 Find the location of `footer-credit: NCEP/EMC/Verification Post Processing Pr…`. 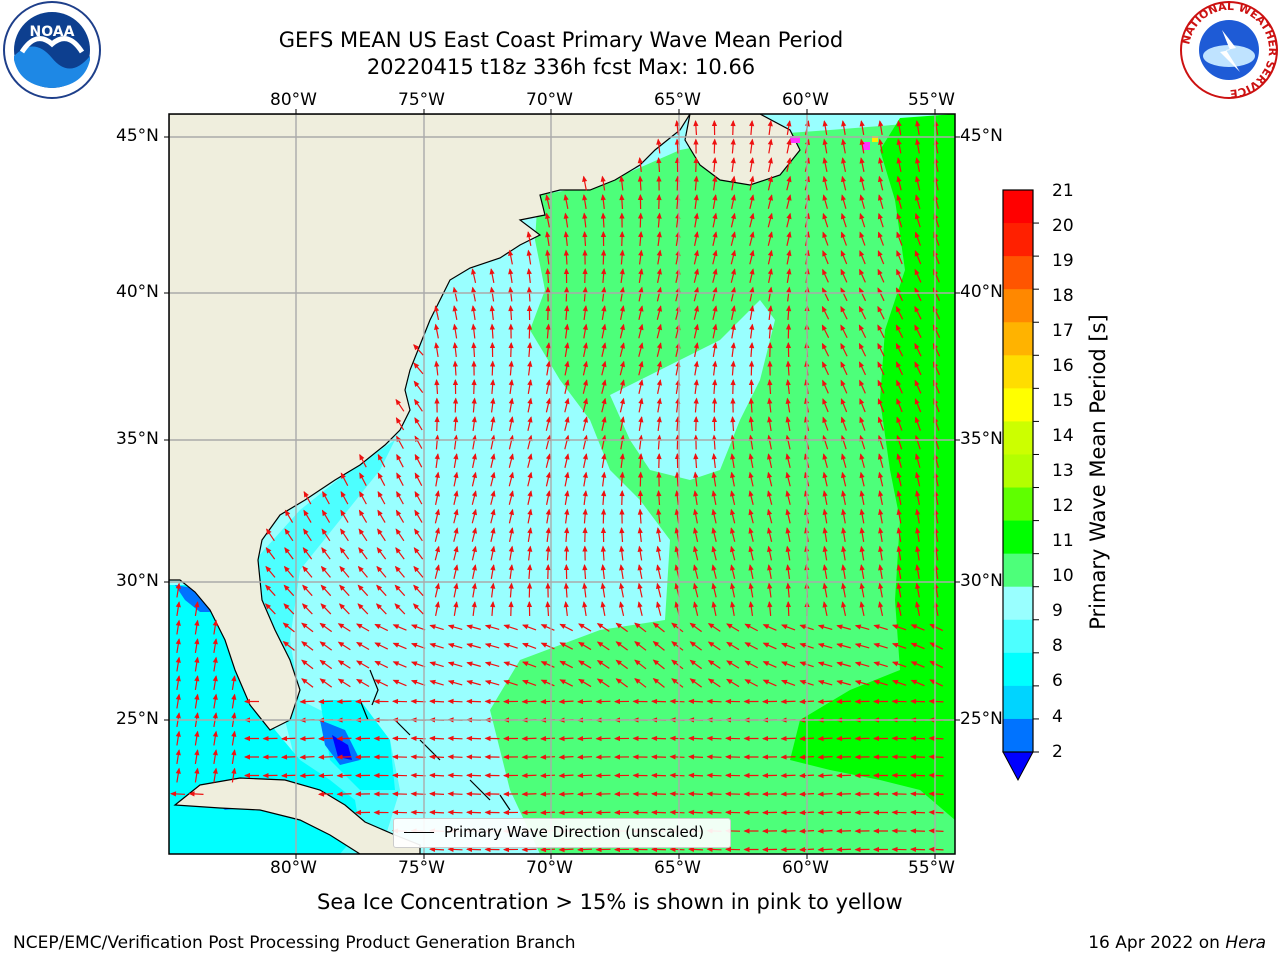

footer-credit: NCEP/EMC/Verification Post Processing Pr… is located at coordinates (294, 943).